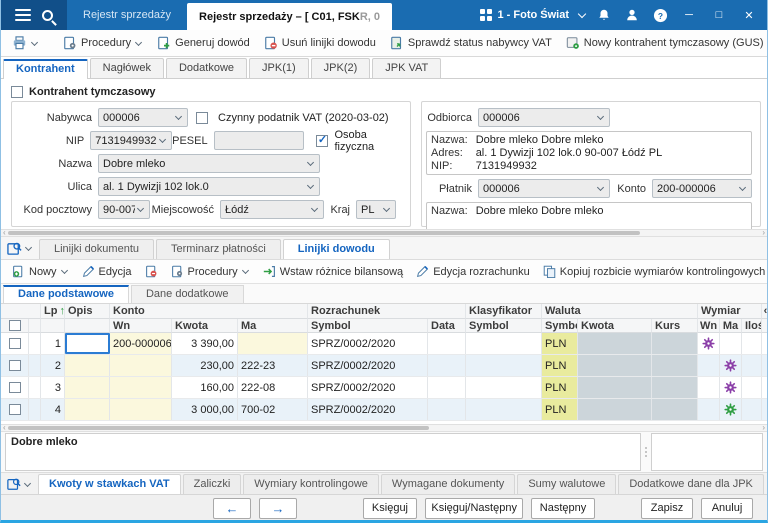  Describe the element at coordinates (448, 484) in the screenshot. I see `tab-wymagane-dokumenty: Wymagane dokumenty` at that location.